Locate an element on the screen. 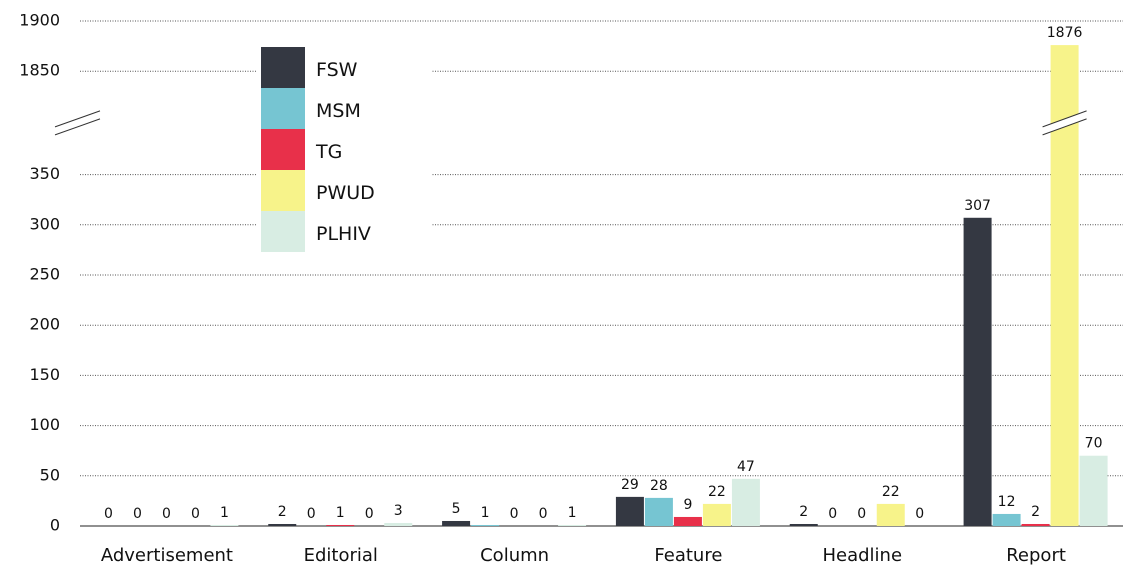  value-label: 12 is located at coordinates (1007, 502).